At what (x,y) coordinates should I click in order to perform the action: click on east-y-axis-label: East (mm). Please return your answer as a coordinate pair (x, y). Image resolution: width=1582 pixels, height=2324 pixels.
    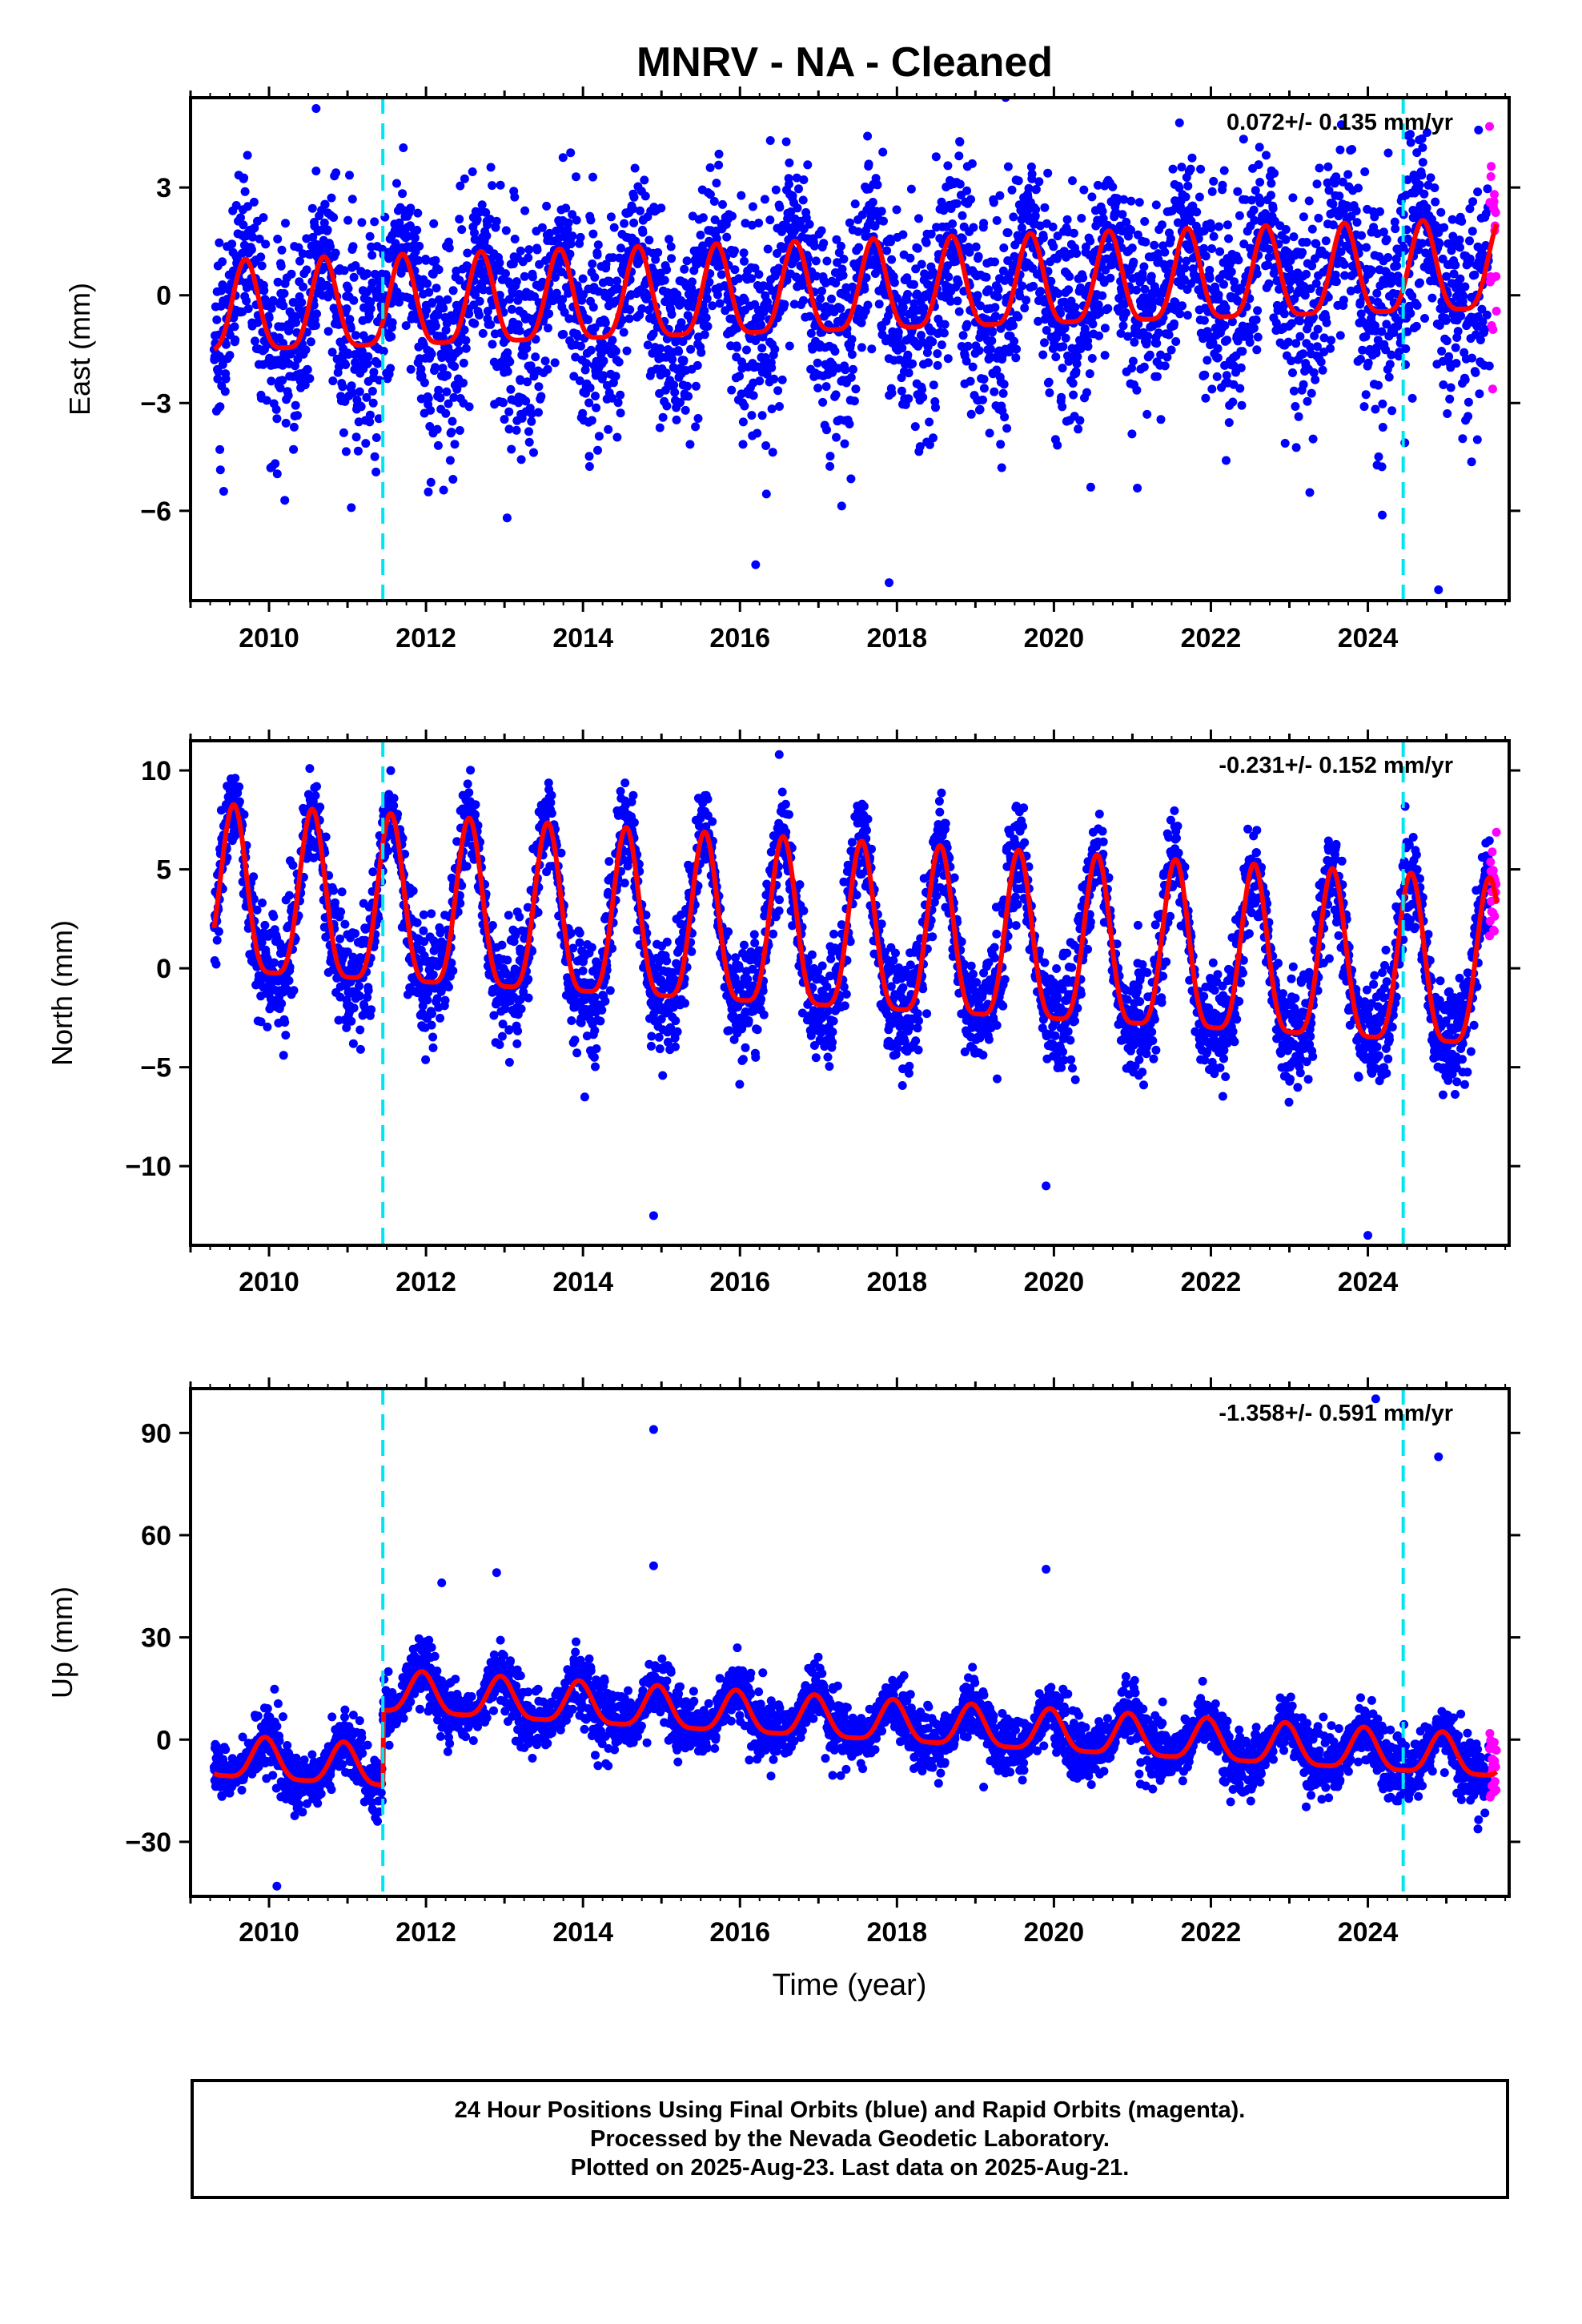
    Looking at the image, I should click on (79, 349).